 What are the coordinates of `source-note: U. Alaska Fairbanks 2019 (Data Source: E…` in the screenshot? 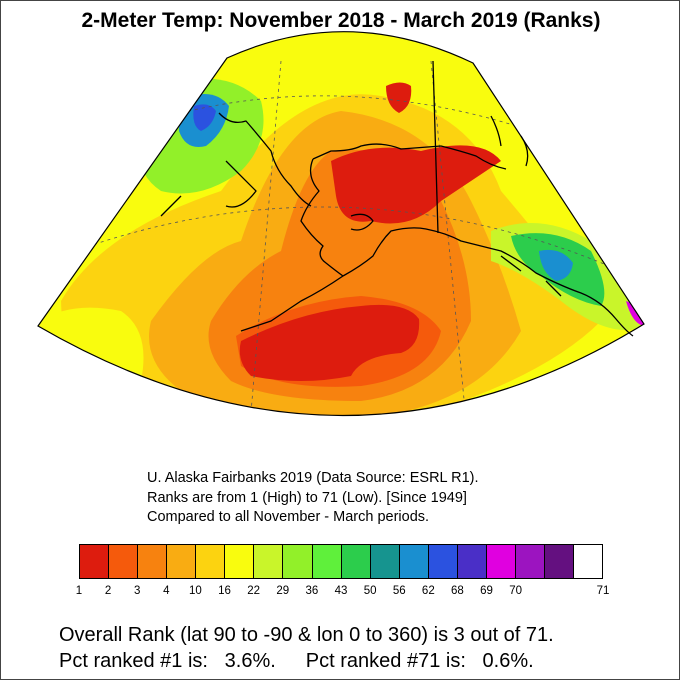 It's located at (313, 498).